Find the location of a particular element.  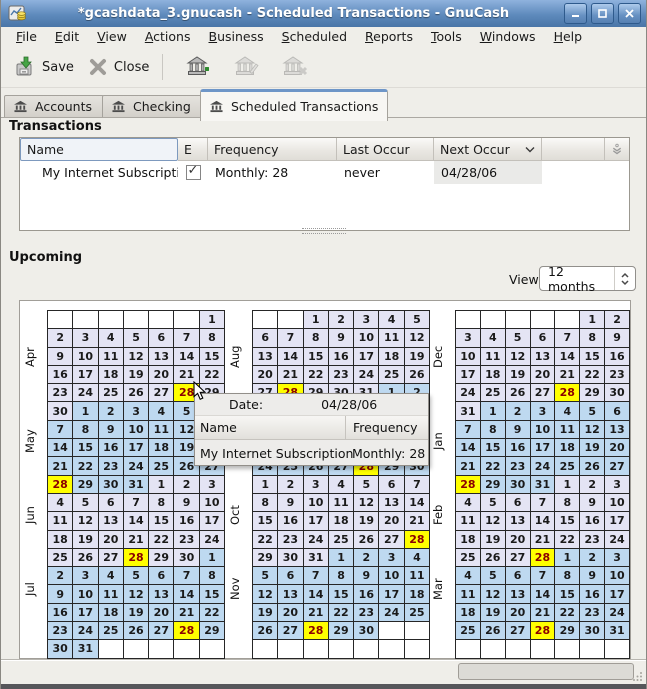

menu-item-windows: Windows is located at coordinates (507, 36).